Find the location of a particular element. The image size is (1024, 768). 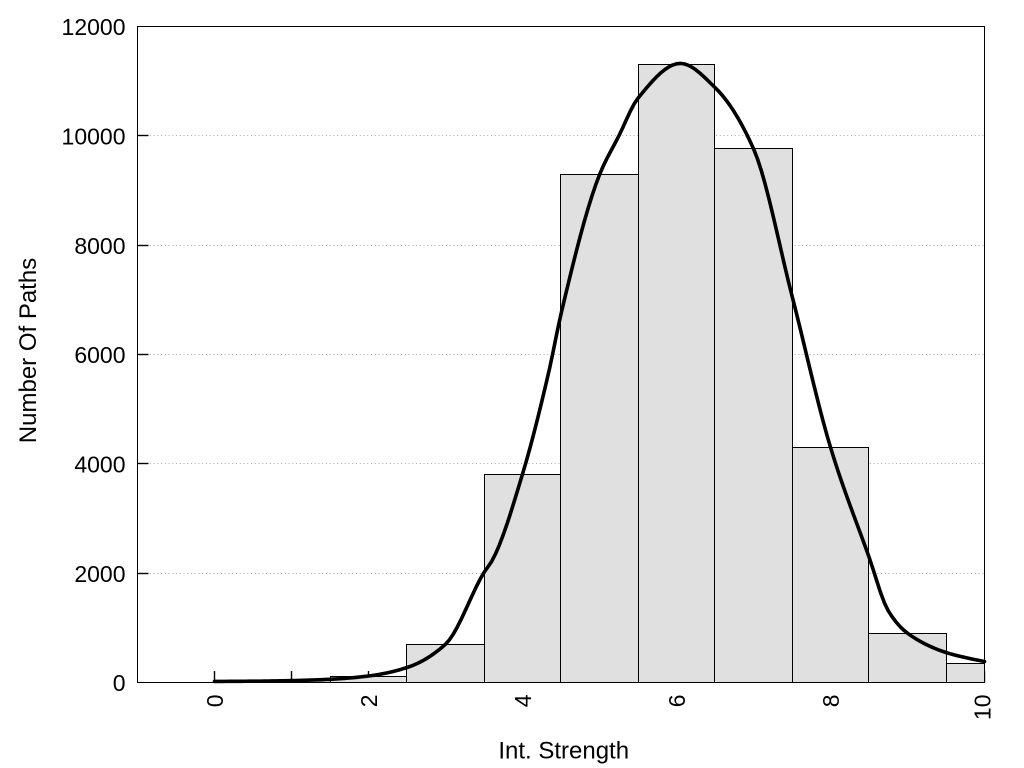

svg-text: 8 is located at coordinates (831, 701).